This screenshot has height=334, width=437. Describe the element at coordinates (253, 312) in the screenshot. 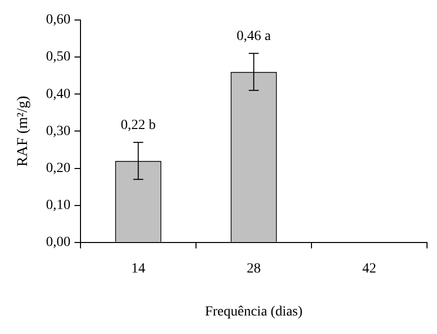

I see `x-axis-title: Frequência (dias)` at that location.